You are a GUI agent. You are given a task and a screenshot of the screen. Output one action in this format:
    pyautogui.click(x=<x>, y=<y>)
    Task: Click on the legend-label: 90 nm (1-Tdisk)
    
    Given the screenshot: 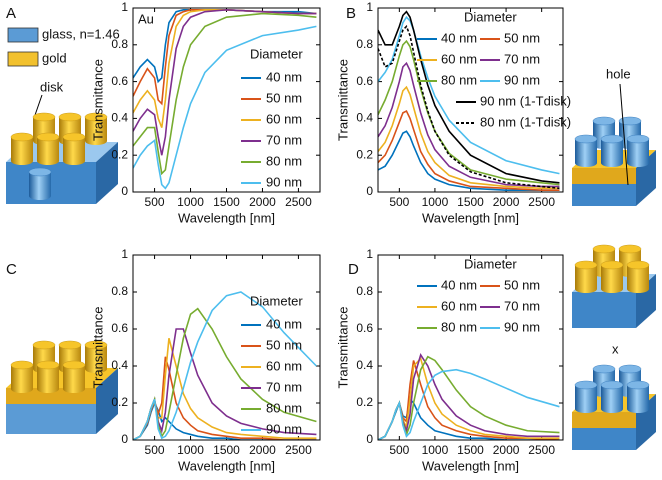 What is the action you would take?
    pyautogui.click(x=525, y=100)
    